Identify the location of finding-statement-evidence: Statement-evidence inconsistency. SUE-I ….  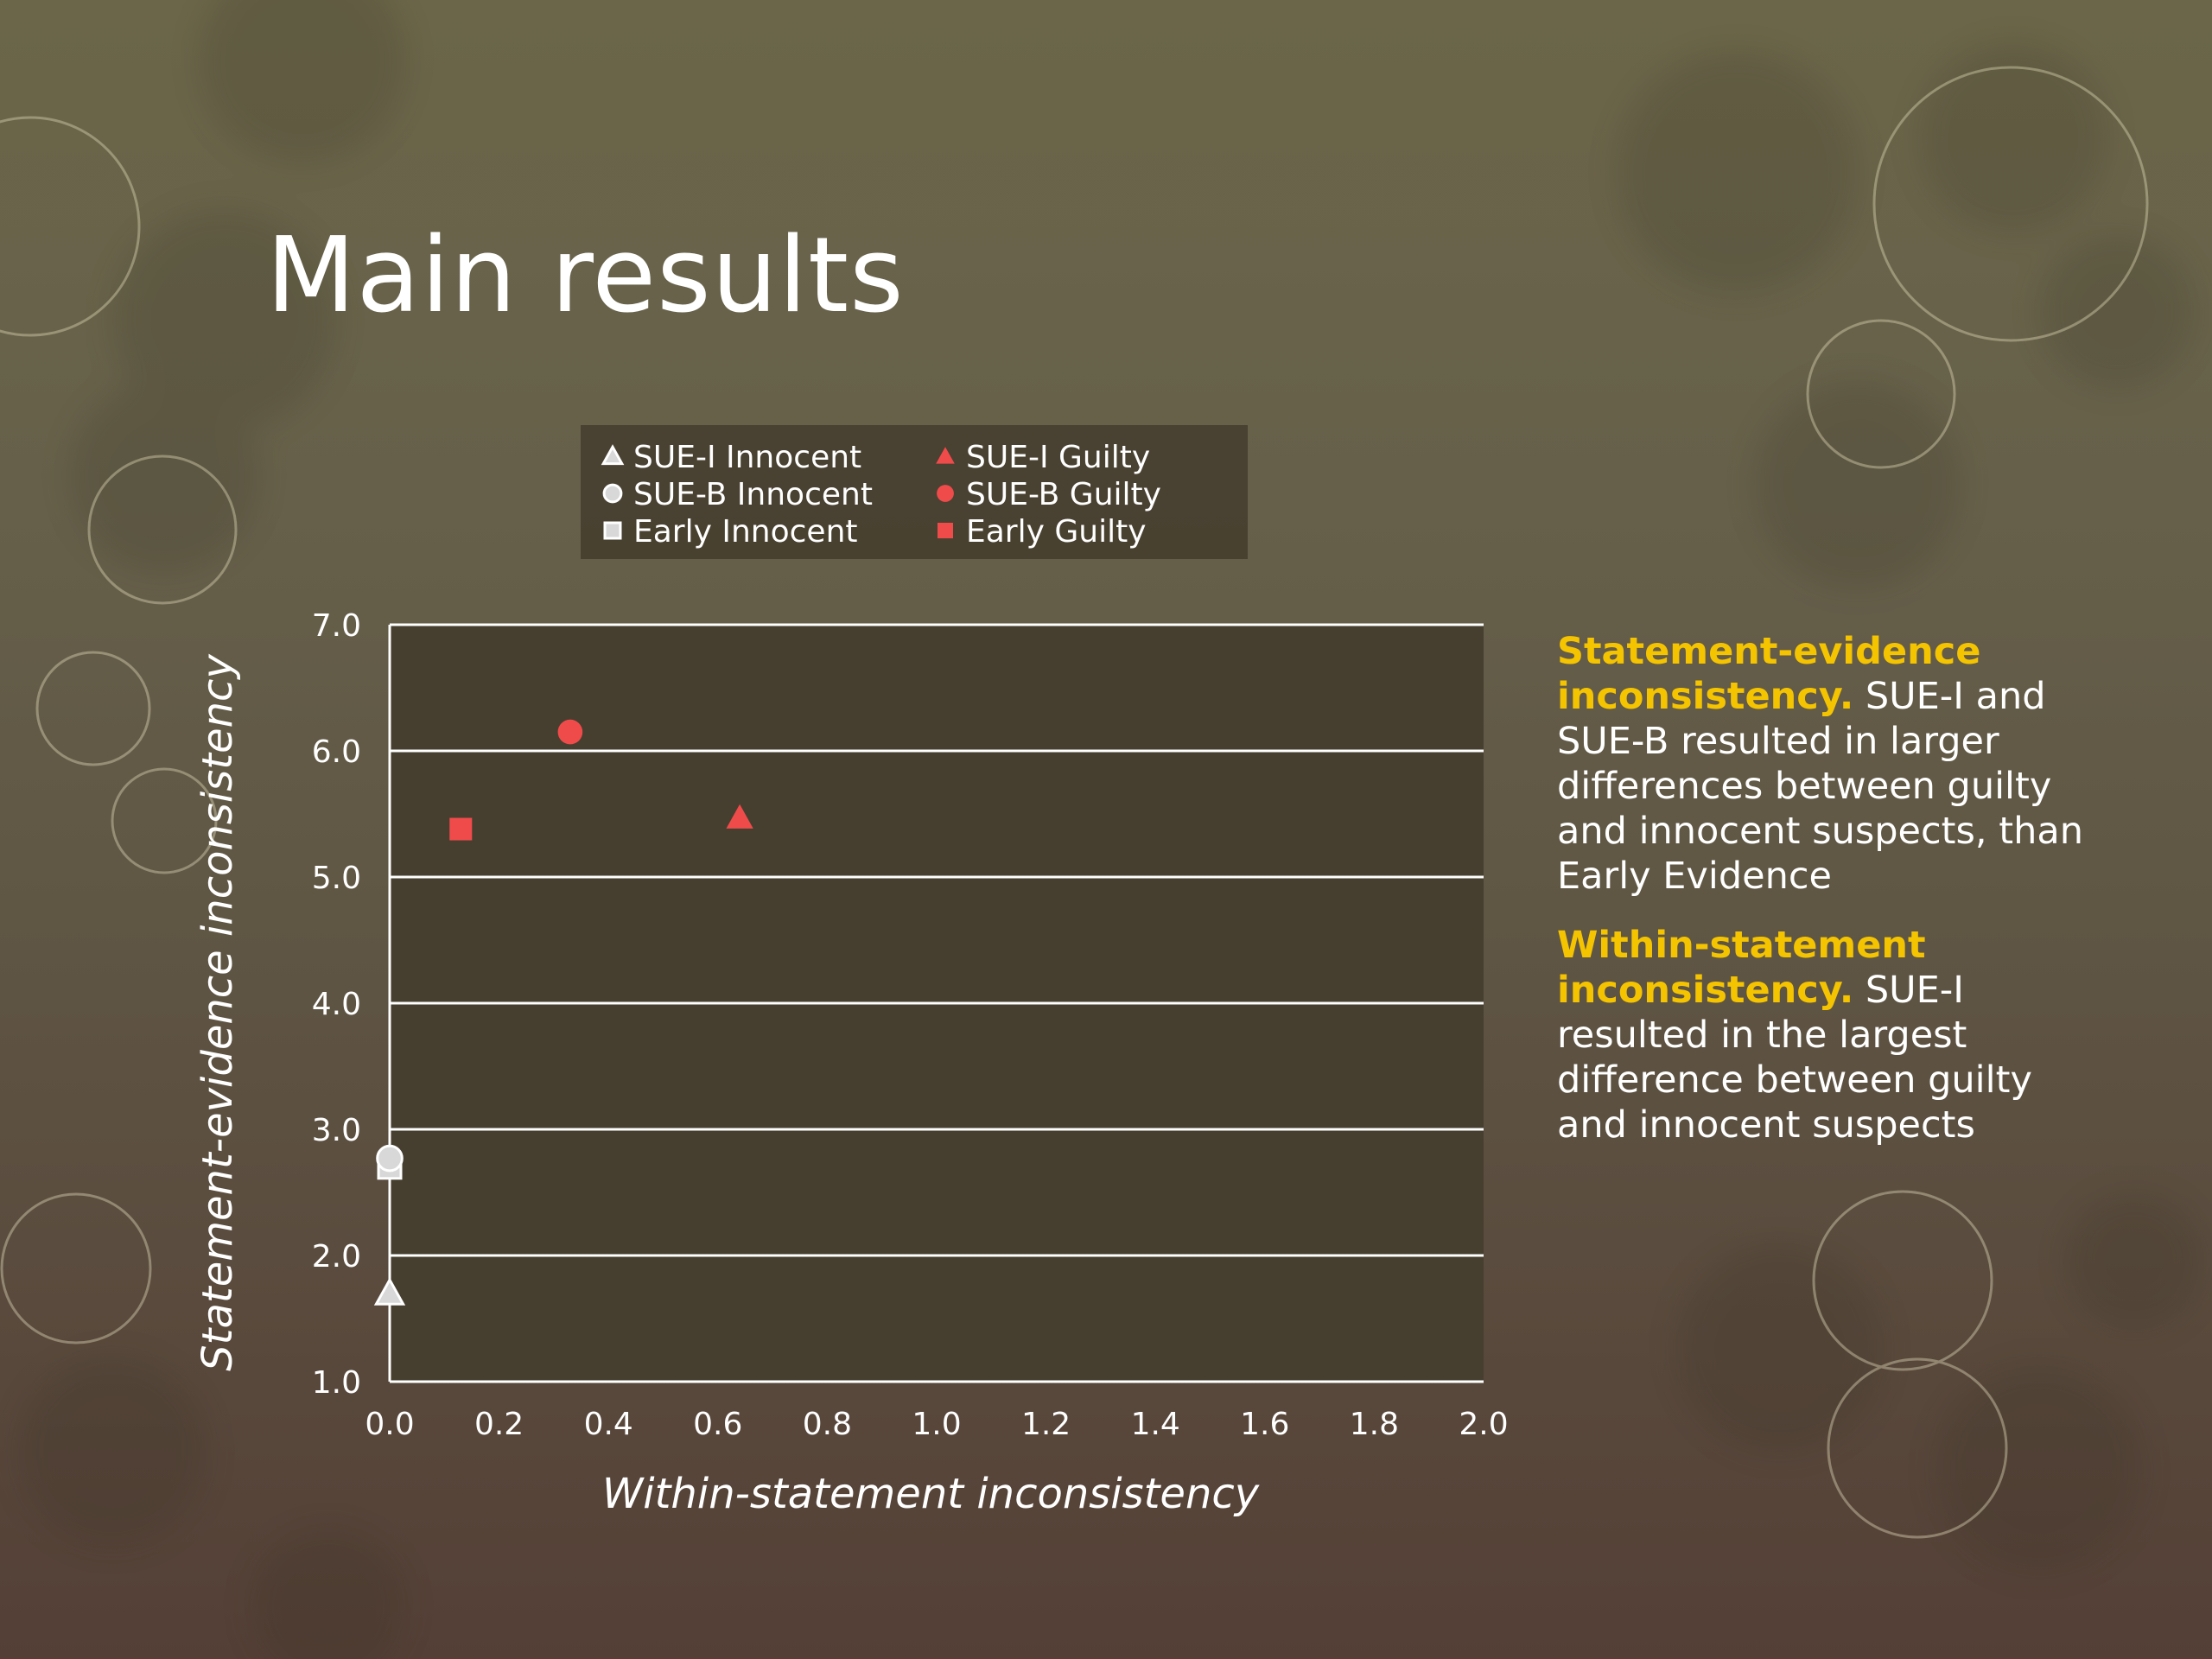
(1833, 764).